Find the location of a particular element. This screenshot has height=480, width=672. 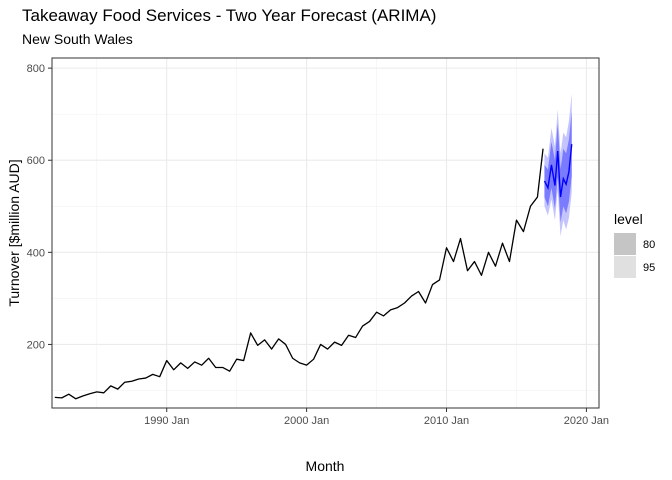

legend: level 80 95 is located at coordinates (634, 244).